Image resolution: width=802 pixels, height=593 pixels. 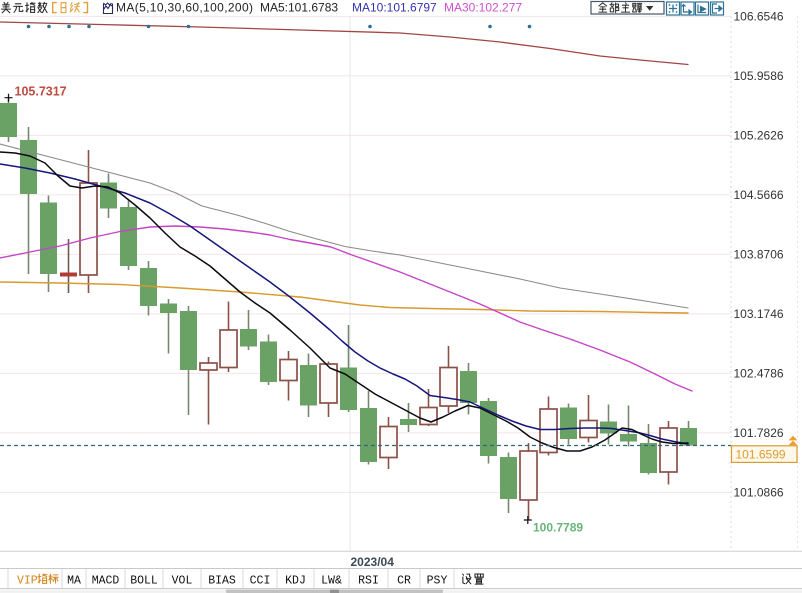 What do you see at coordinates (759, 195) in the screenshot?
I see `svg-text: 104.5666` at bounding box center [759, 195].